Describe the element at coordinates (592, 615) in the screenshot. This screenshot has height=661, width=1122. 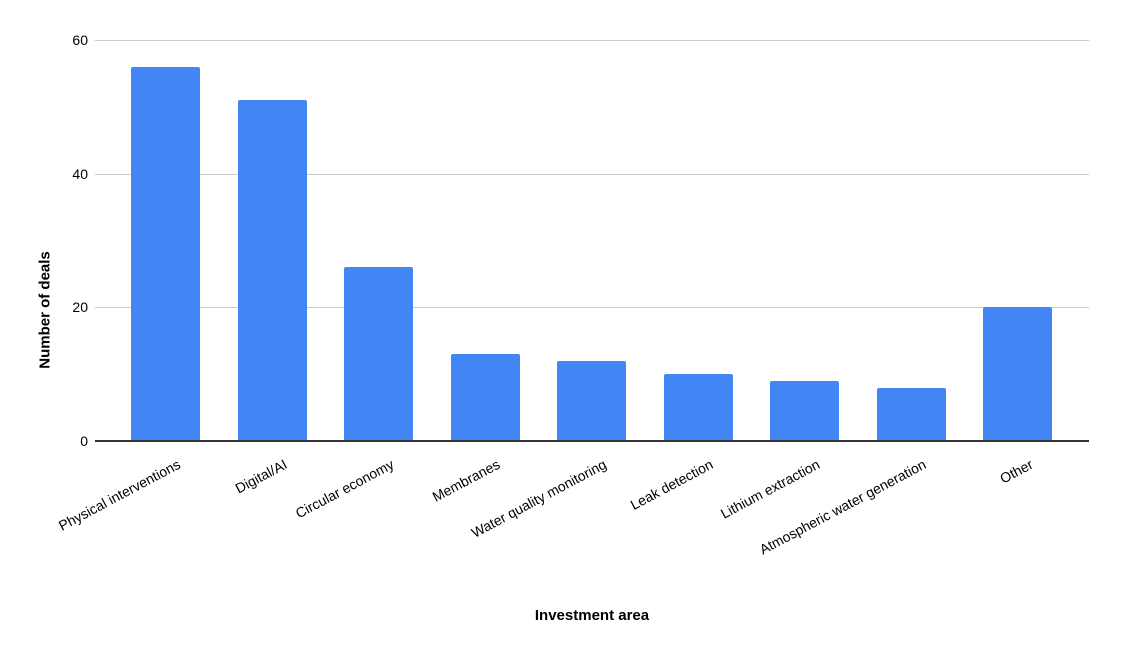
I see `x-axis-title: Investment area` at that location.